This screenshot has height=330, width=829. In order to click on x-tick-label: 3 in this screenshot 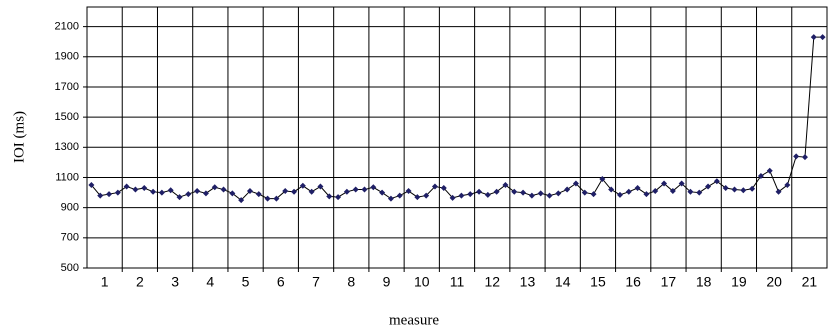, I will do `click(175, 282)`.